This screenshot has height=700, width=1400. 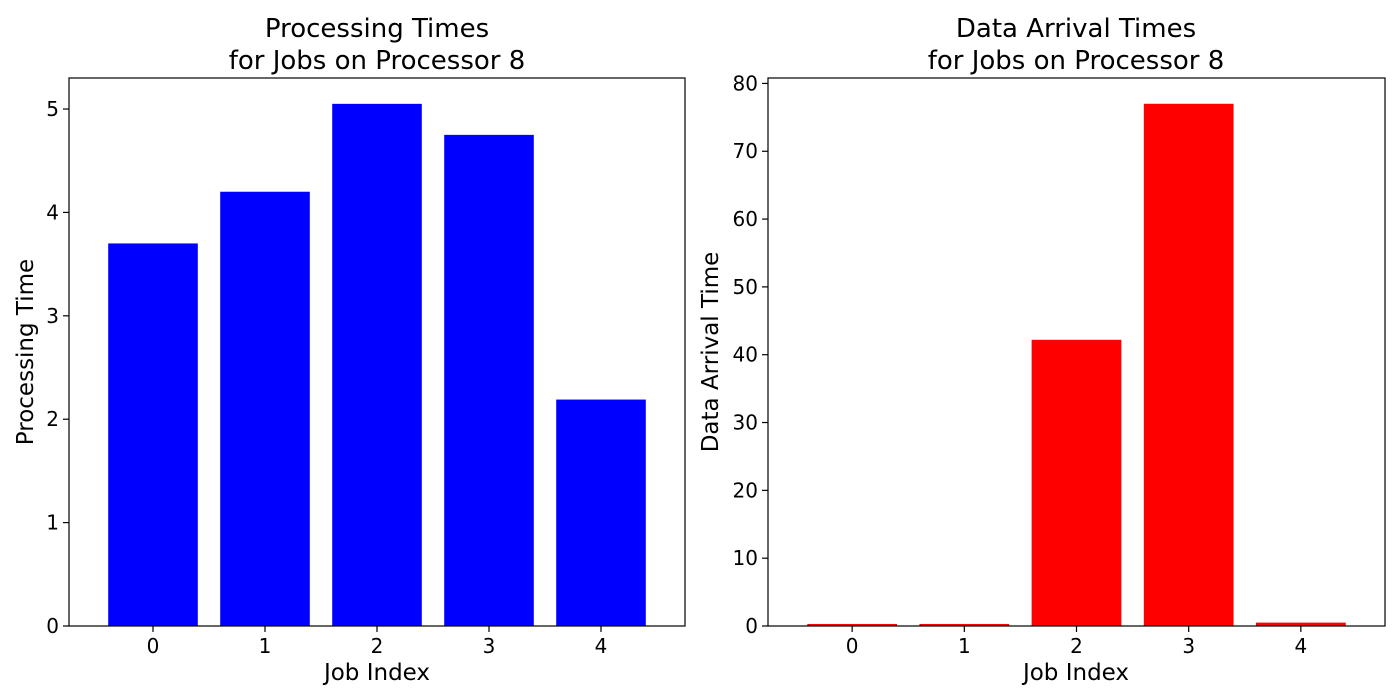 What do you see at coordinates (745, 83) in the screenshot?
I see `y-tick-label: 80` at bounding box center [745, 83].